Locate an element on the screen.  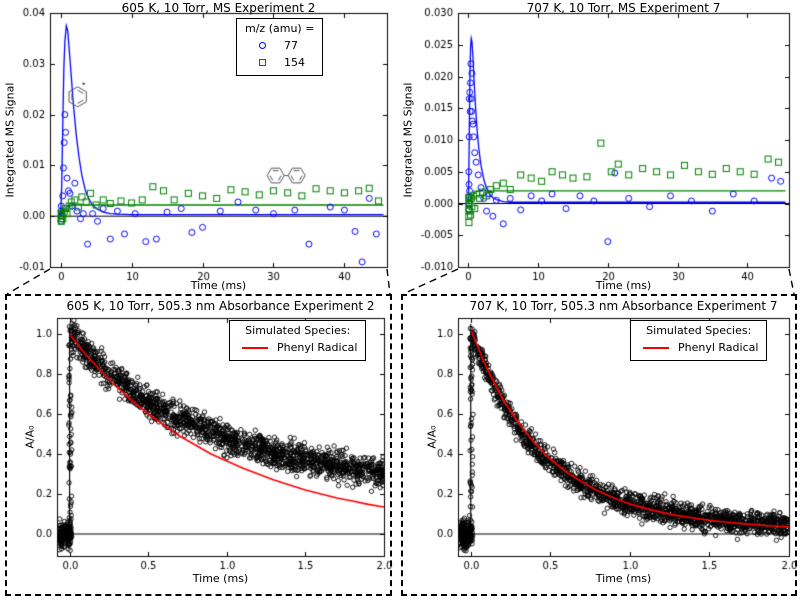
square-marker-icon is located at coordinates (262, 62).